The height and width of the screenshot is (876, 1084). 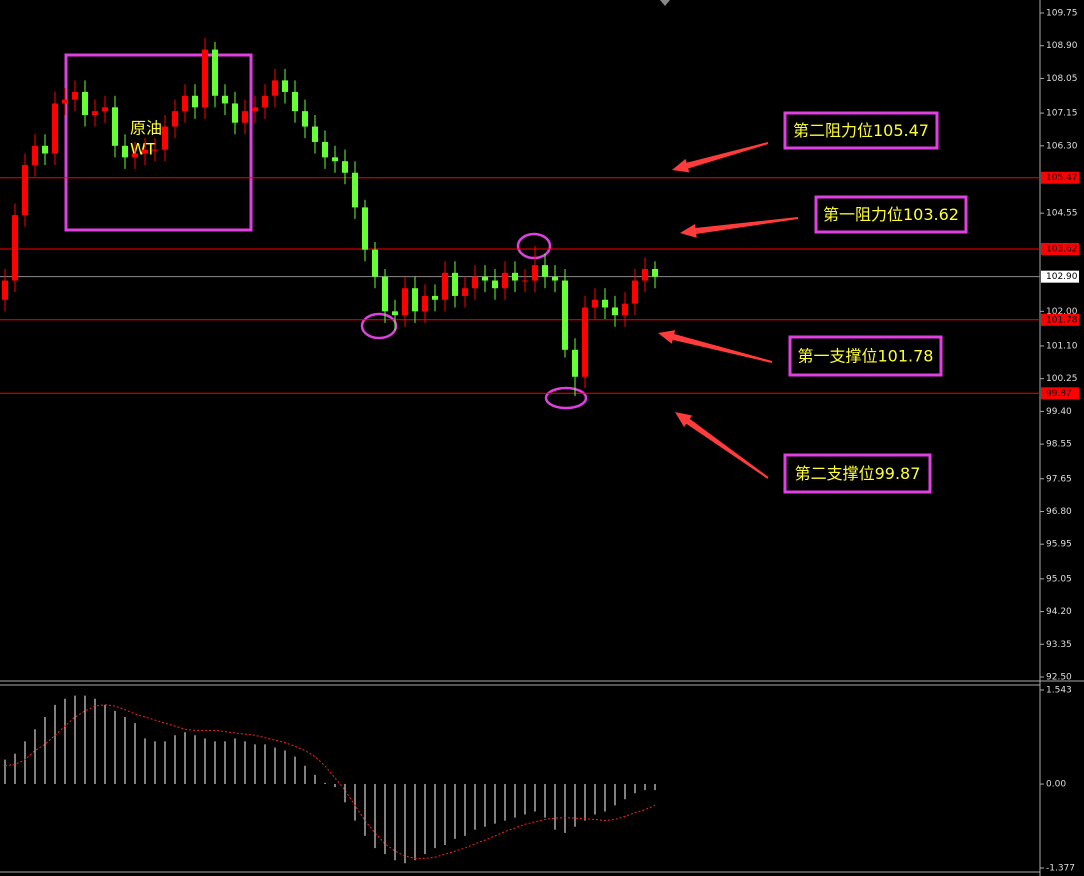 I want to click on y-tick-label: 1.543, so click(x=1059, y=691).